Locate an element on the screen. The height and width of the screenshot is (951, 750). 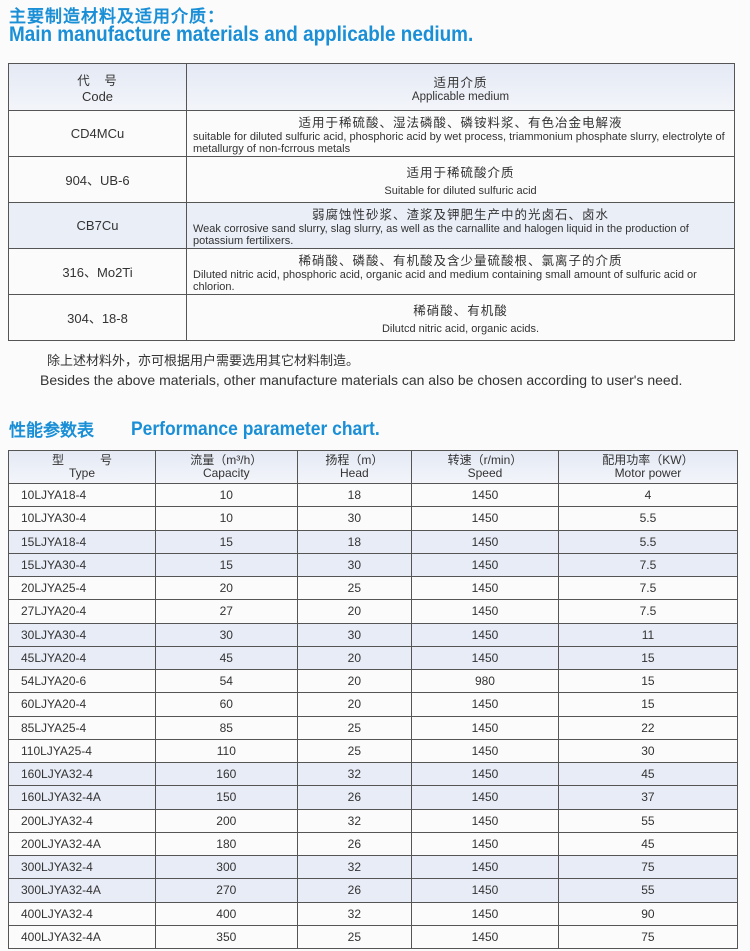
motor-power-cell: 45 is located at coordinates (648, 774).